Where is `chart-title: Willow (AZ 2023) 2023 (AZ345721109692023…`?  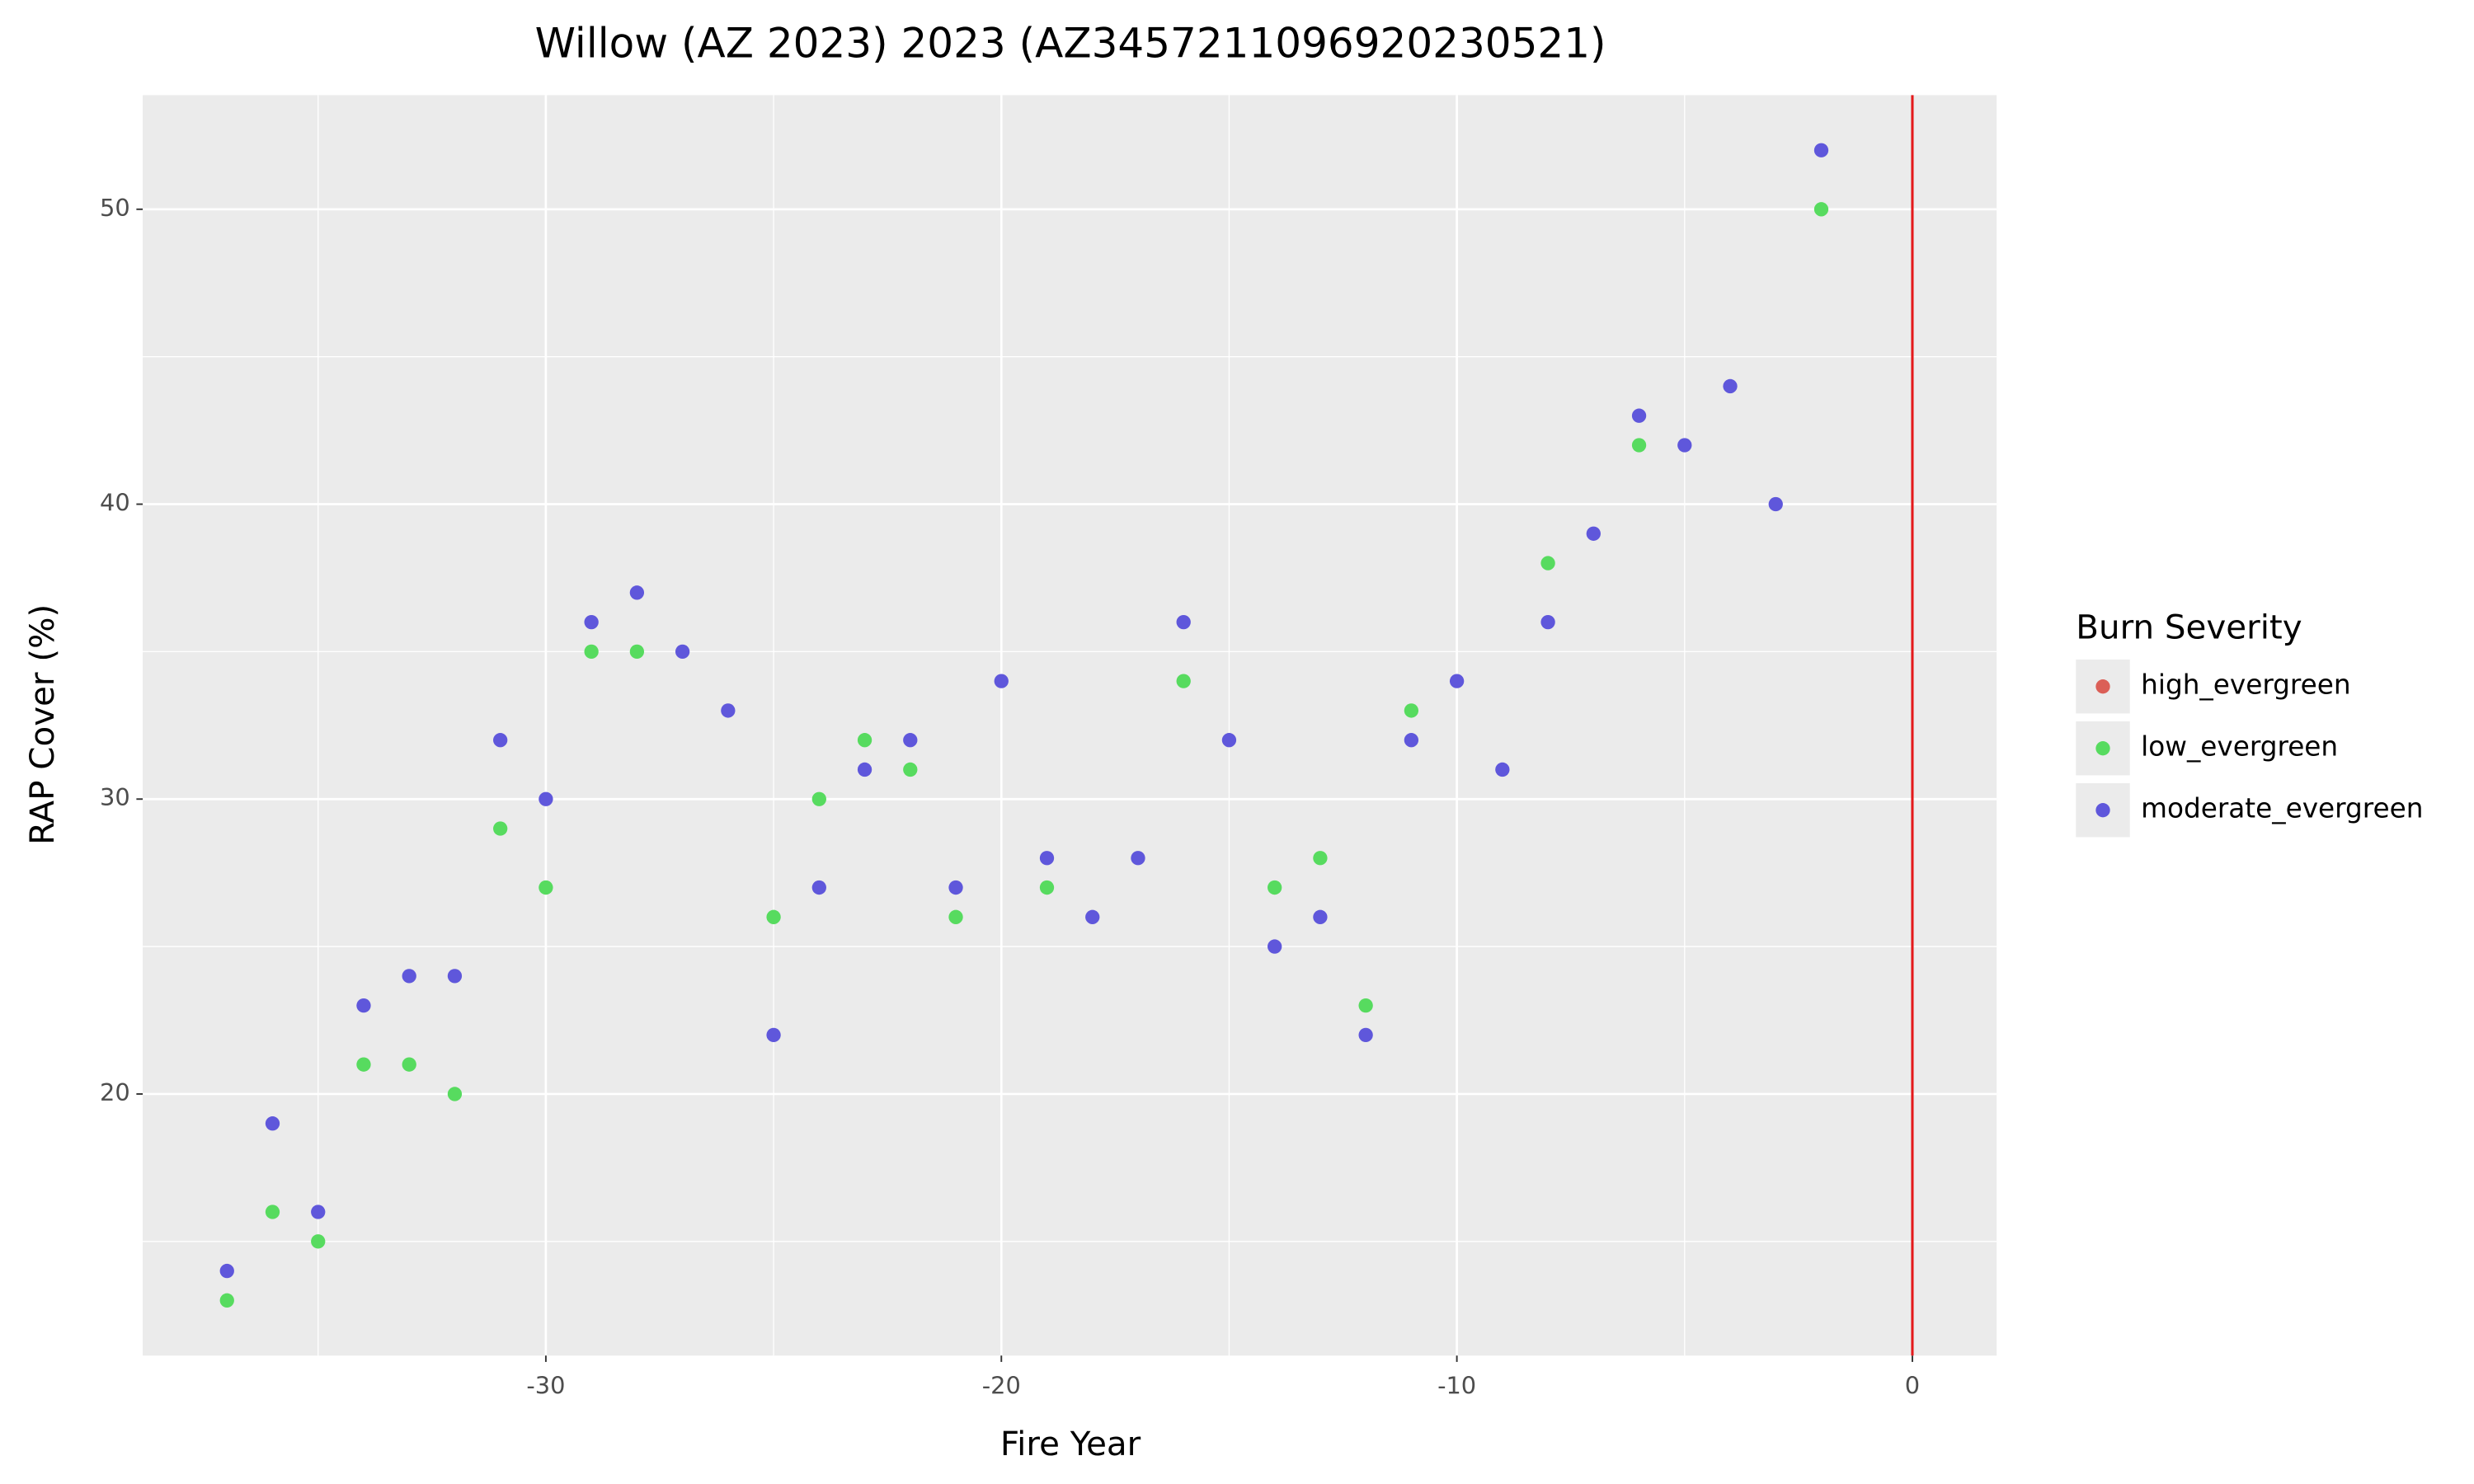 chart-title: Willow (AZ 2023) 2023 (AZ345721109692023… is located at coordinates (1070, 43).